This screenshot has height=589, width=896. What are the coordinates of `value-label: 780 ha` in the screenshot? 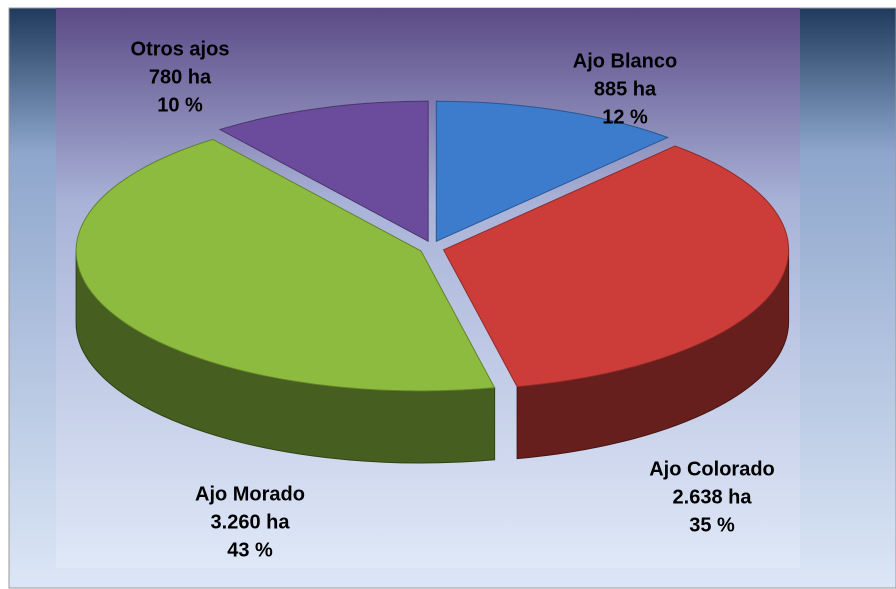 It's located at (180, 77).